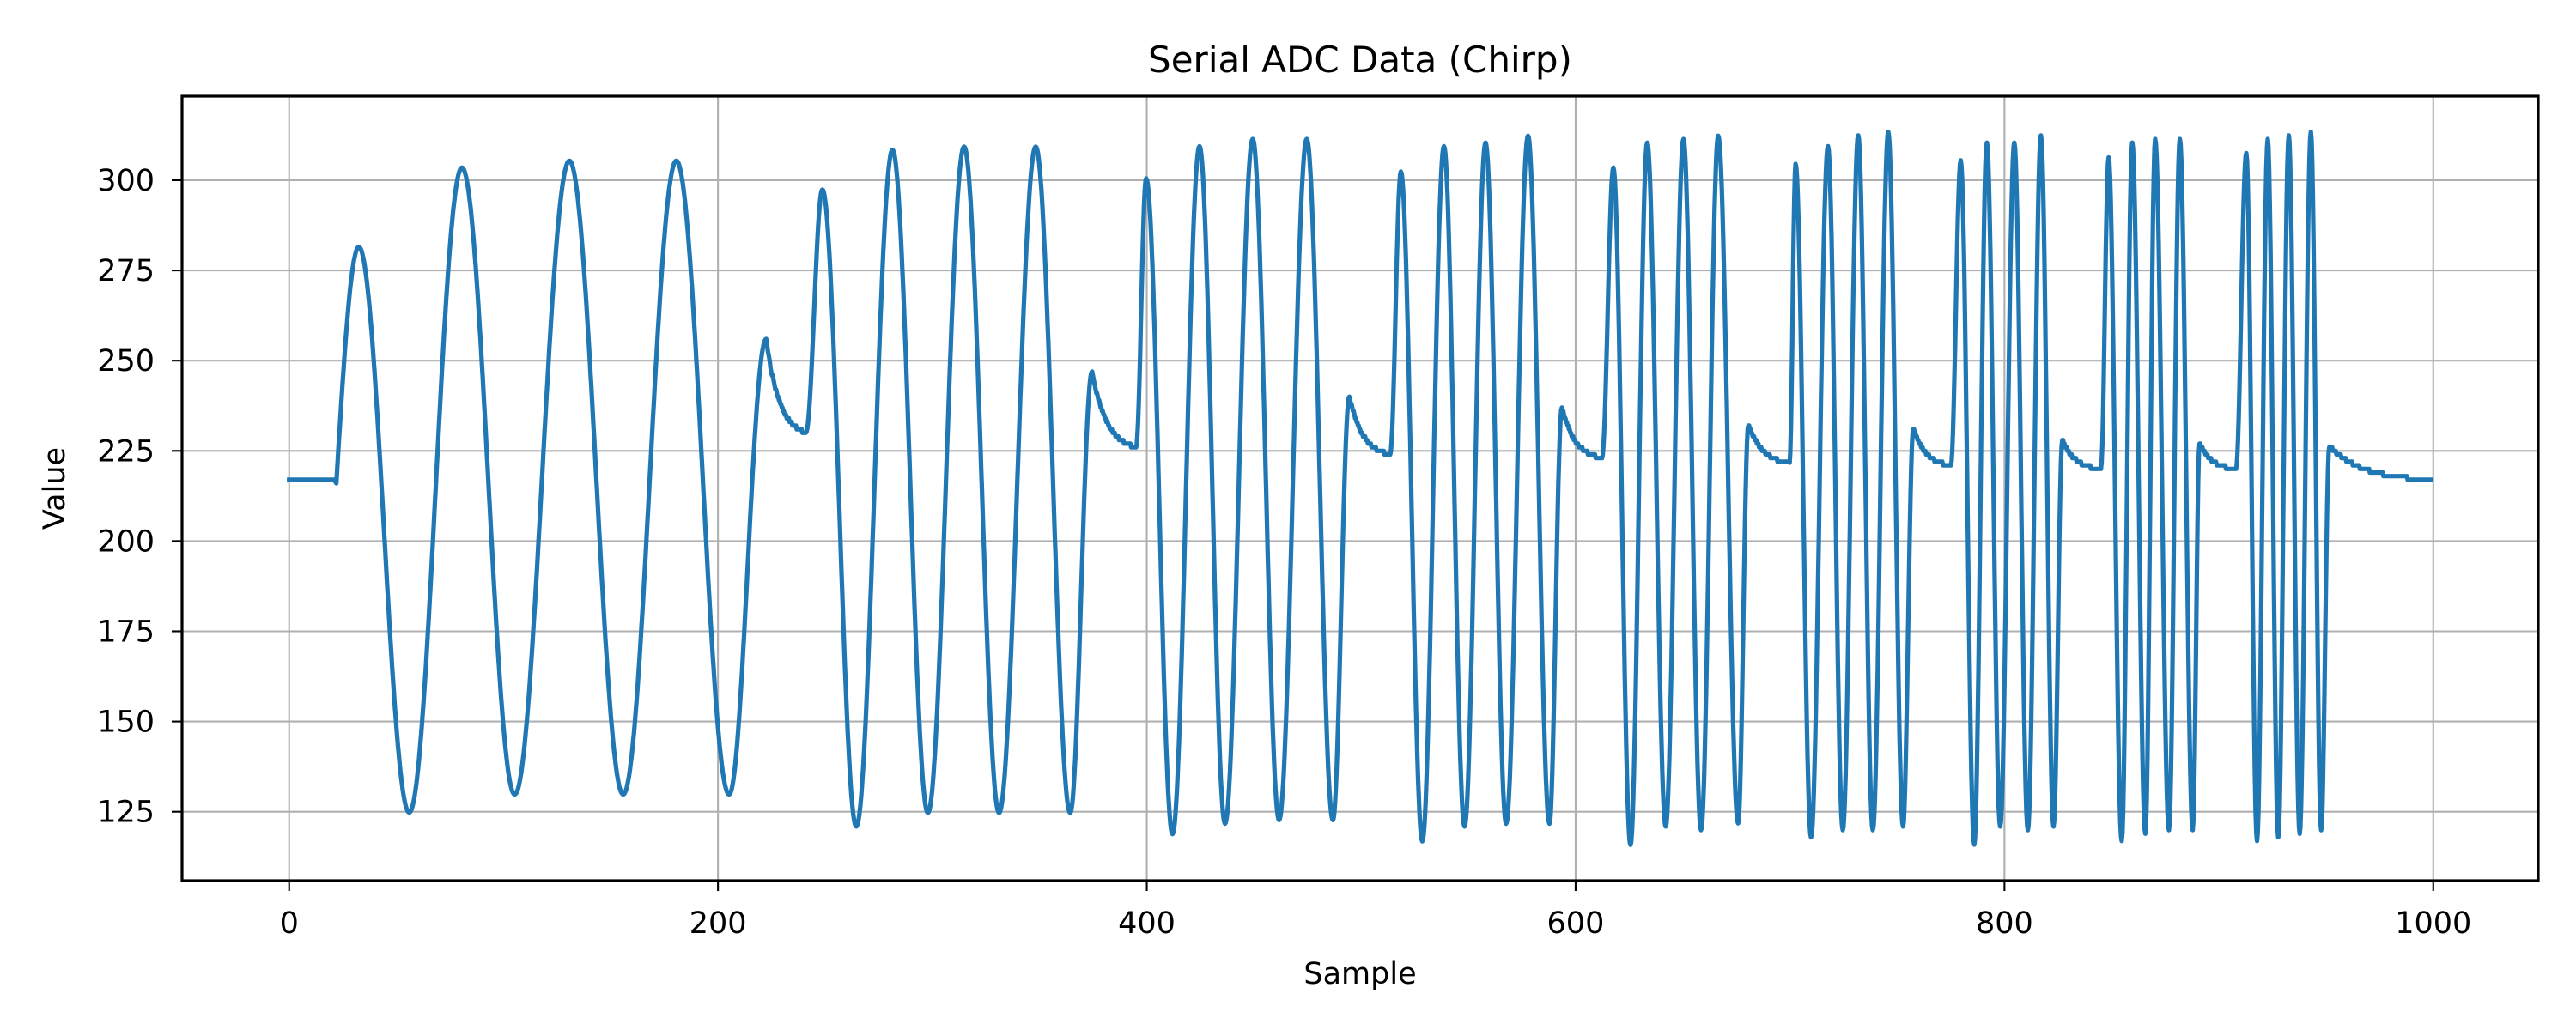 Image resolution: width=2576 pixels, height=1030 pixels. What do you see at coordinates (126, 451) in the screenshot?
I see `y-tick-label: 225` at bounding box center [126, 451].